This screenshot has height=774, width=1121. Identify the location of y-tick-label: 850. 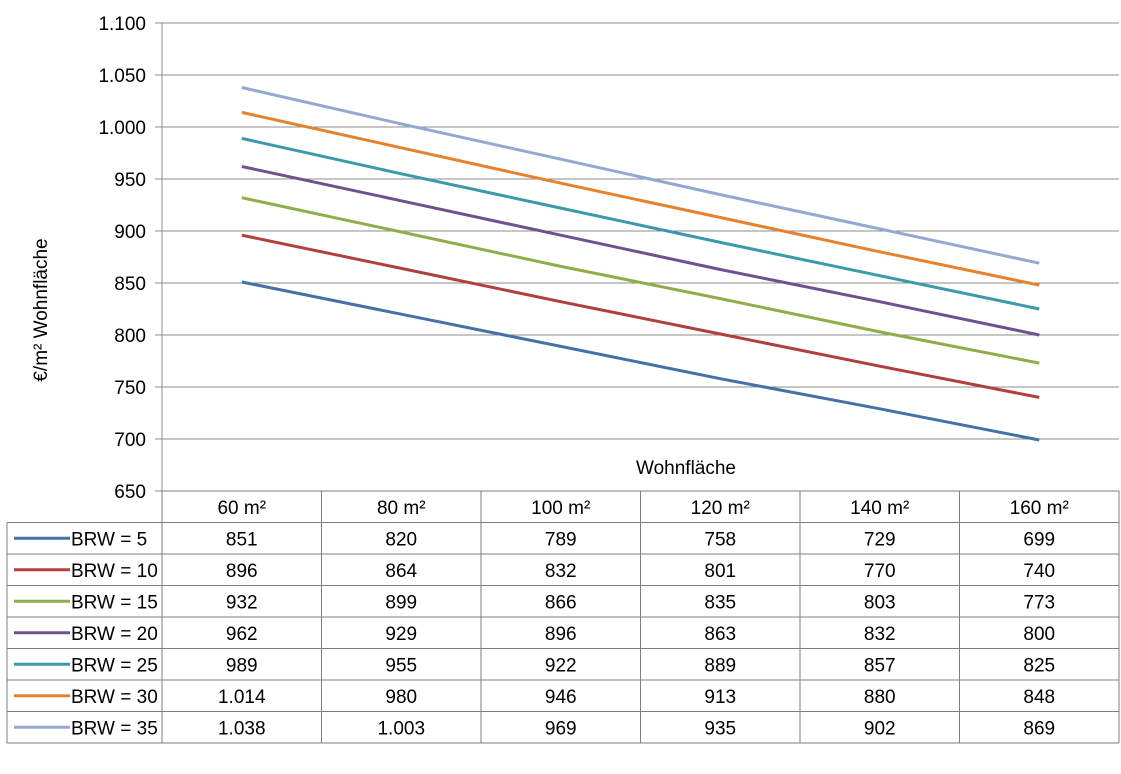
(130, 284).